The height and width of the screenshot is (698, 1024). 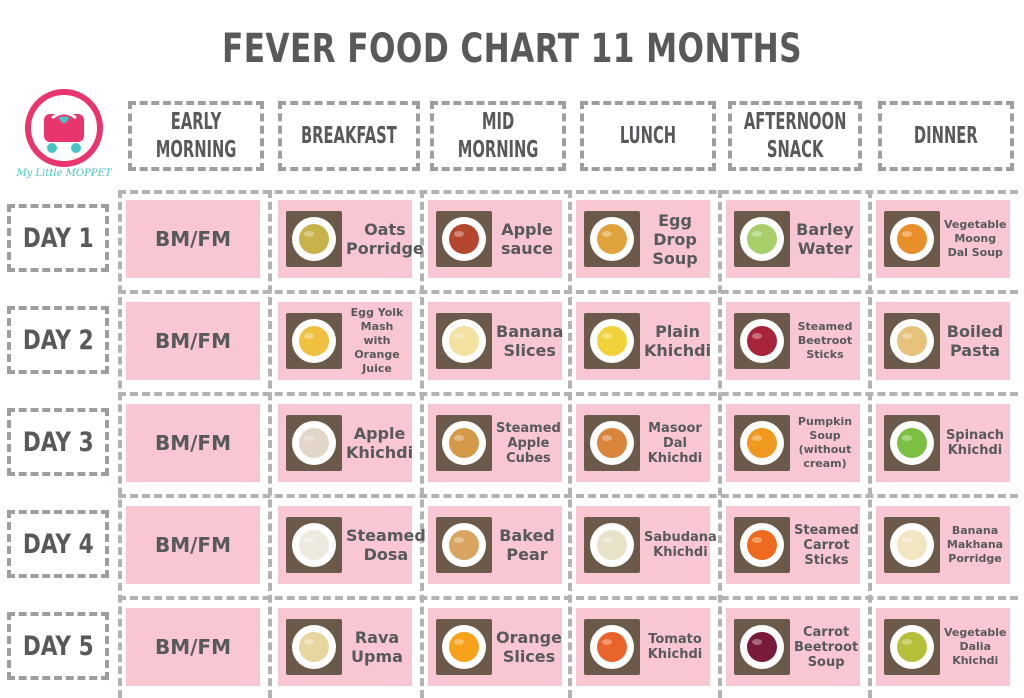 I want to click on day-label-box: DAY 2, so click(x=58, y=340).